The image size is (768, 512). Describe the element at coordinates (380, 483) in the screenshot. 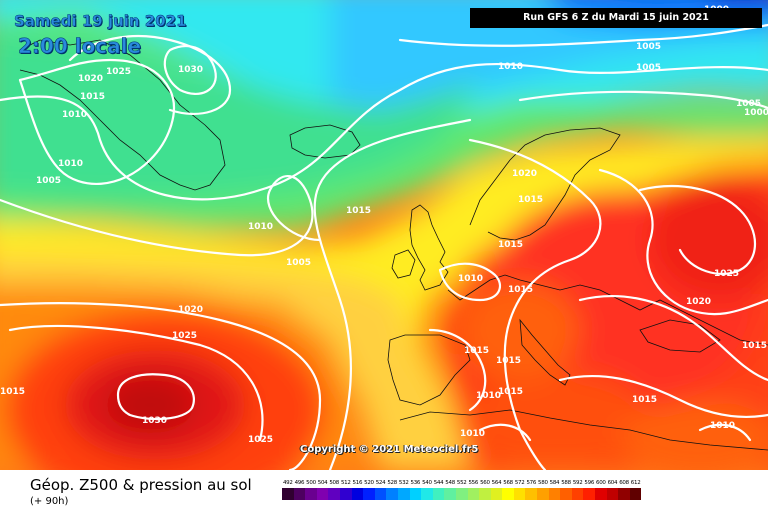

I see `legend-tick-label: 524` at that location.